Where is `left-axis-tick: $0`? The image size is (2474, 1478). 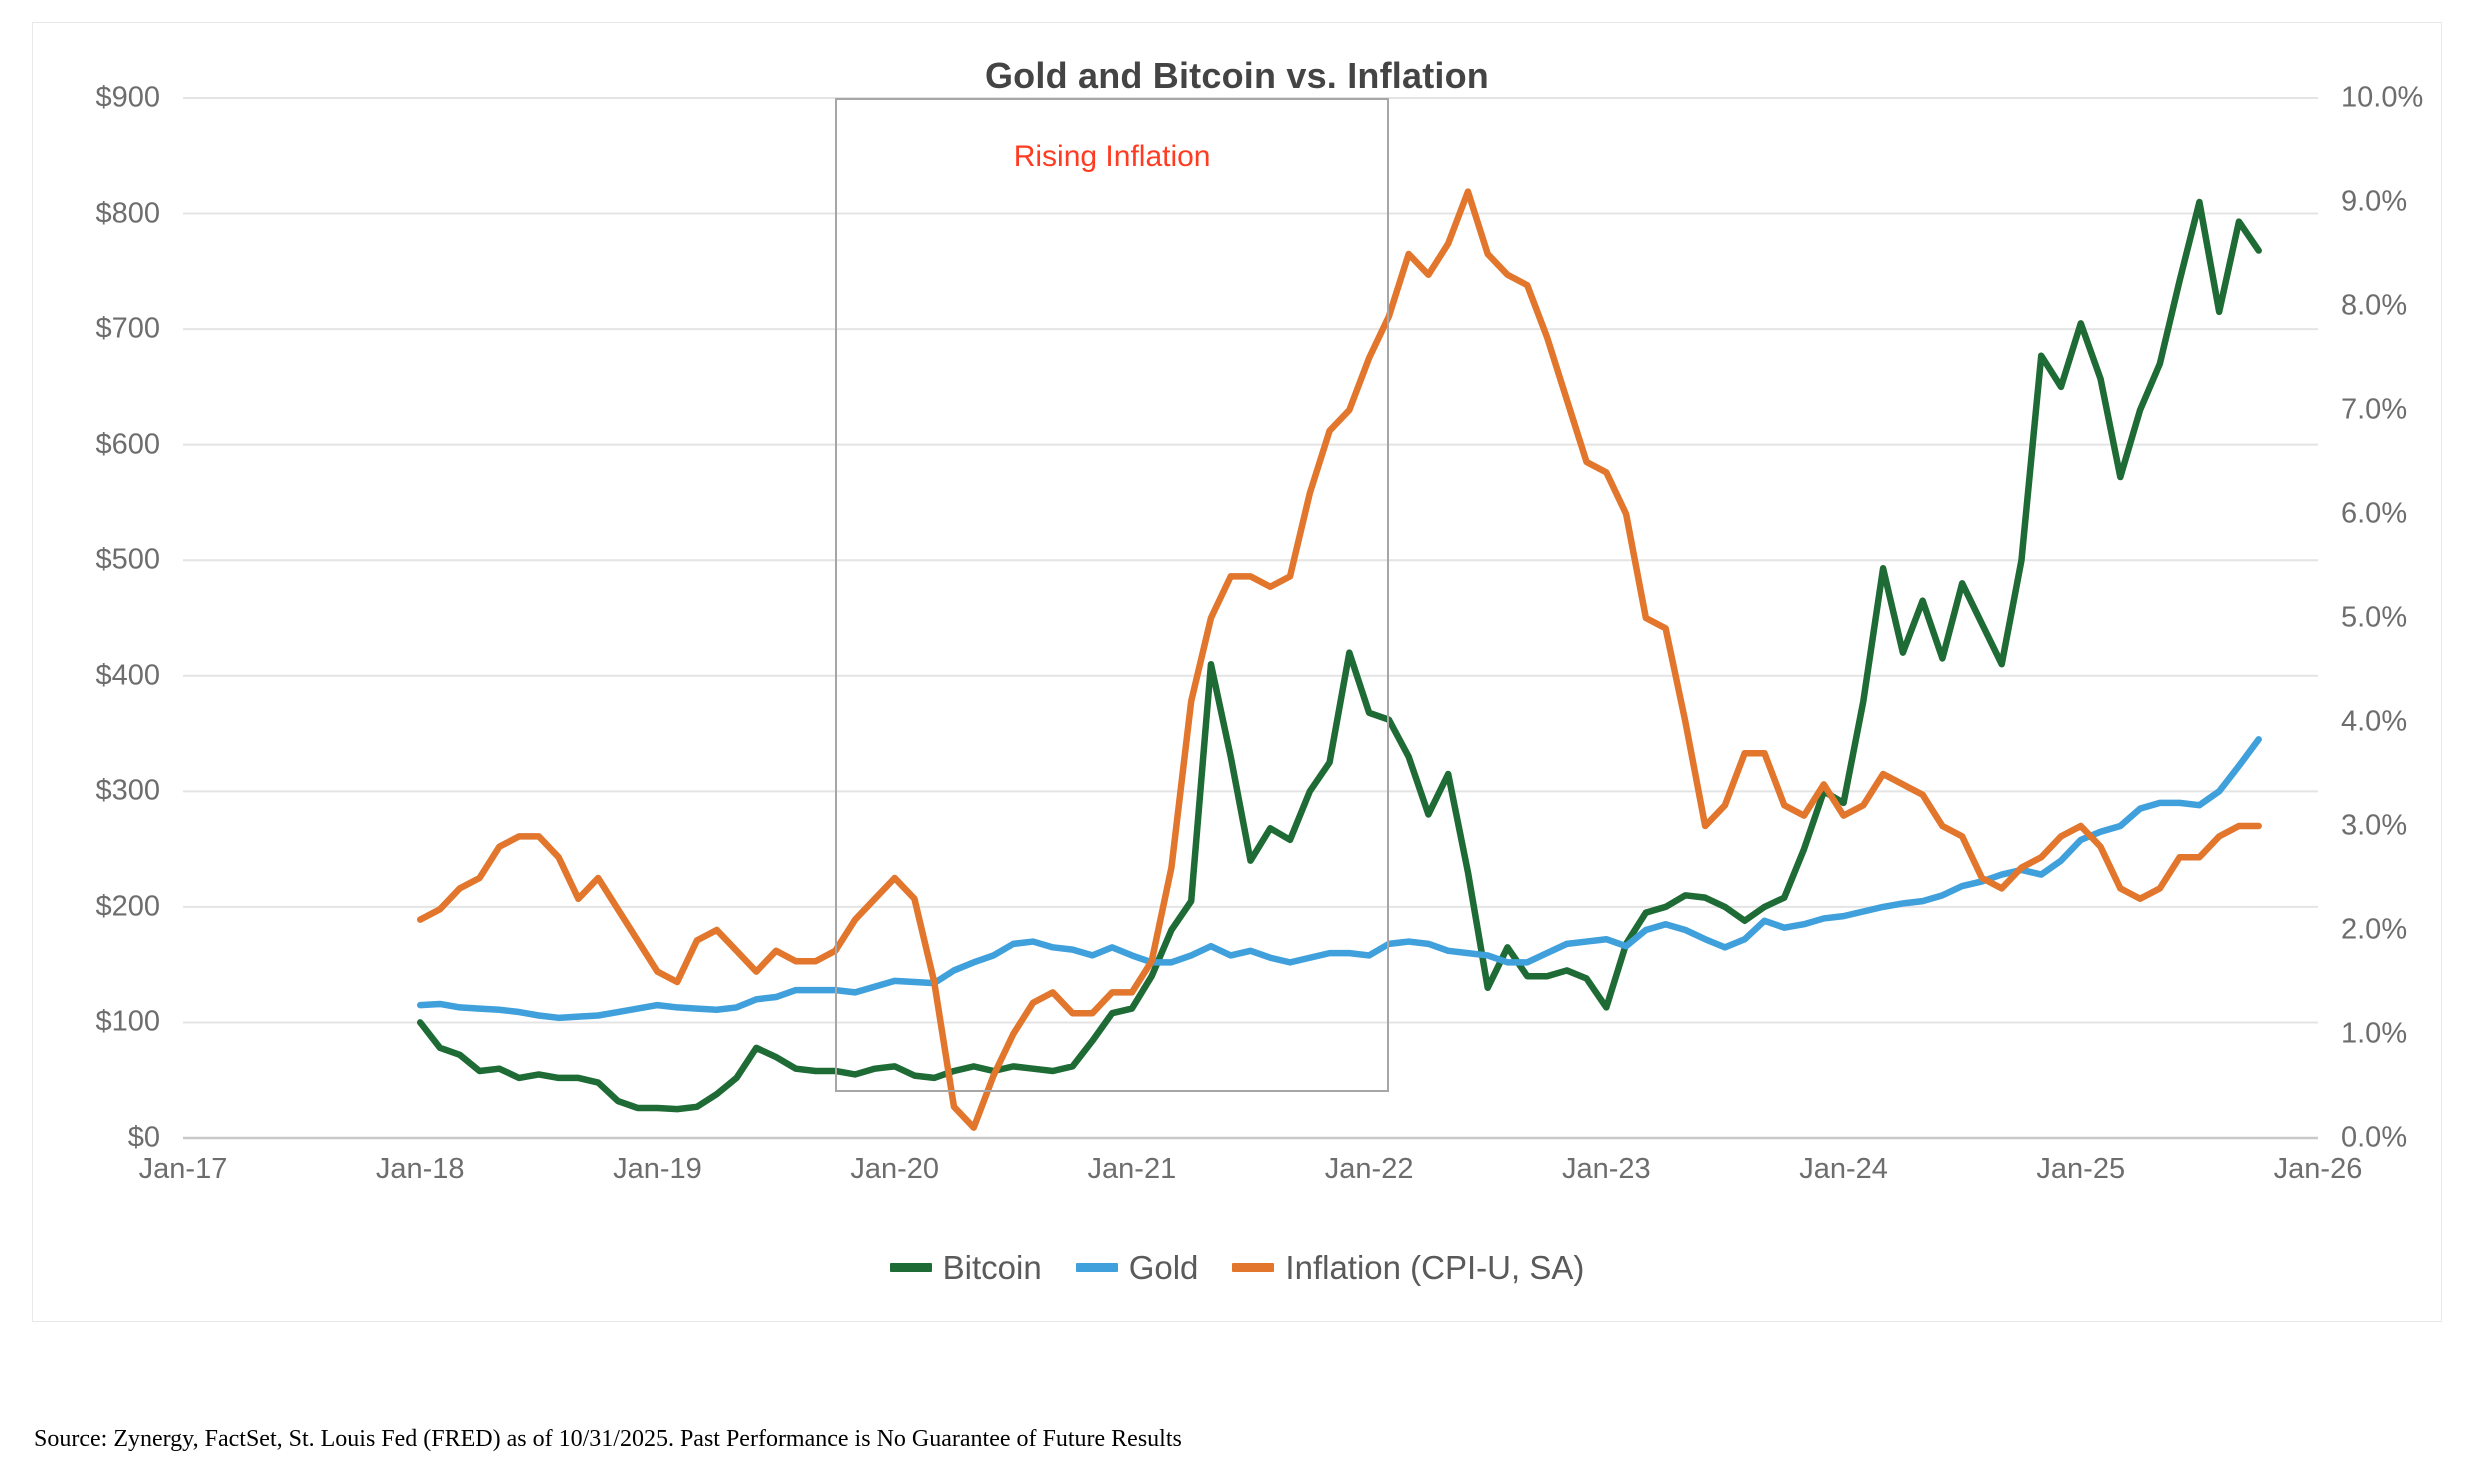 left-axis-tick: $0 is located at coordinates (143, 1137).